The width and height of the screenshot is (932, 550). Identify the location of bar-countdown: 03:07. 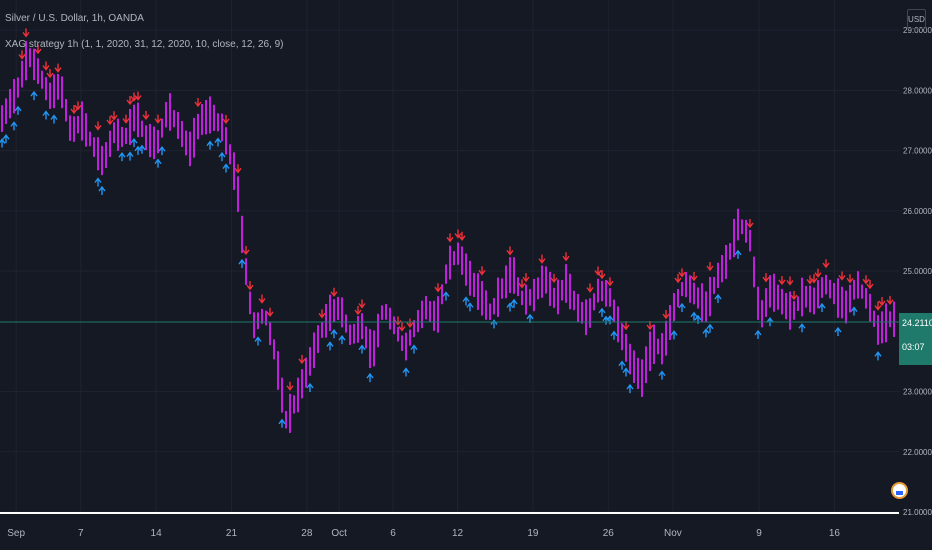
(913, 347).